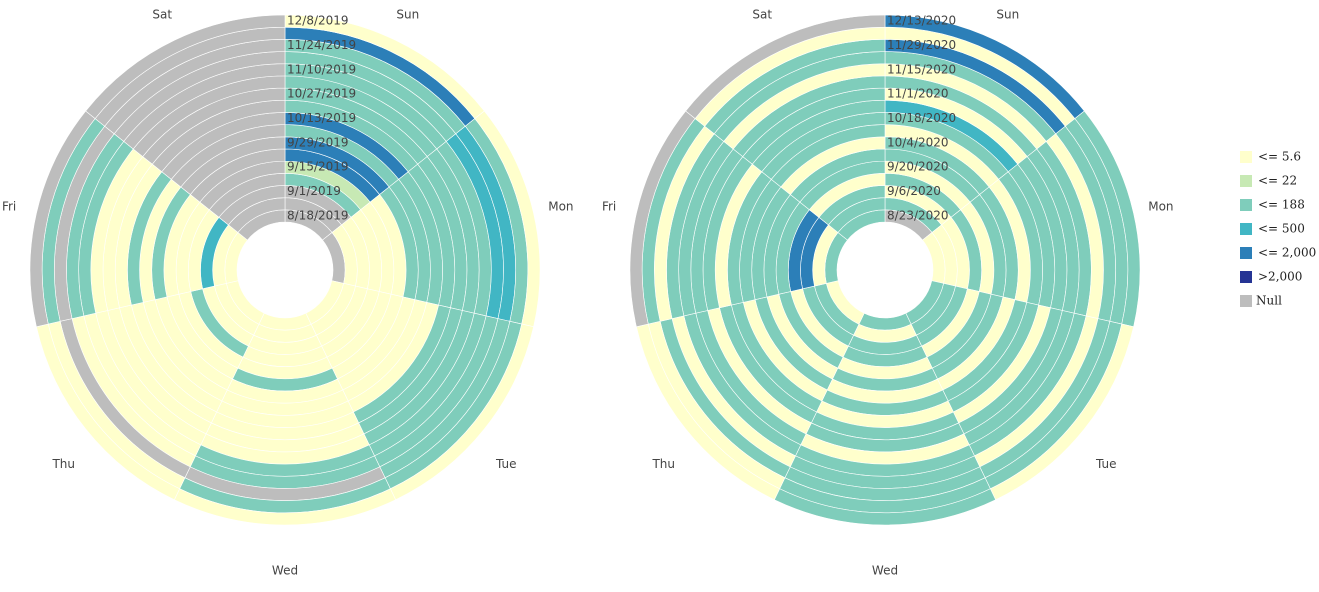 The height and width of the screenshot is (592, 1319). Describe the element at coordinates (921, 69) in the screenshot. I see `week-label: 11/15/2020` at that location.